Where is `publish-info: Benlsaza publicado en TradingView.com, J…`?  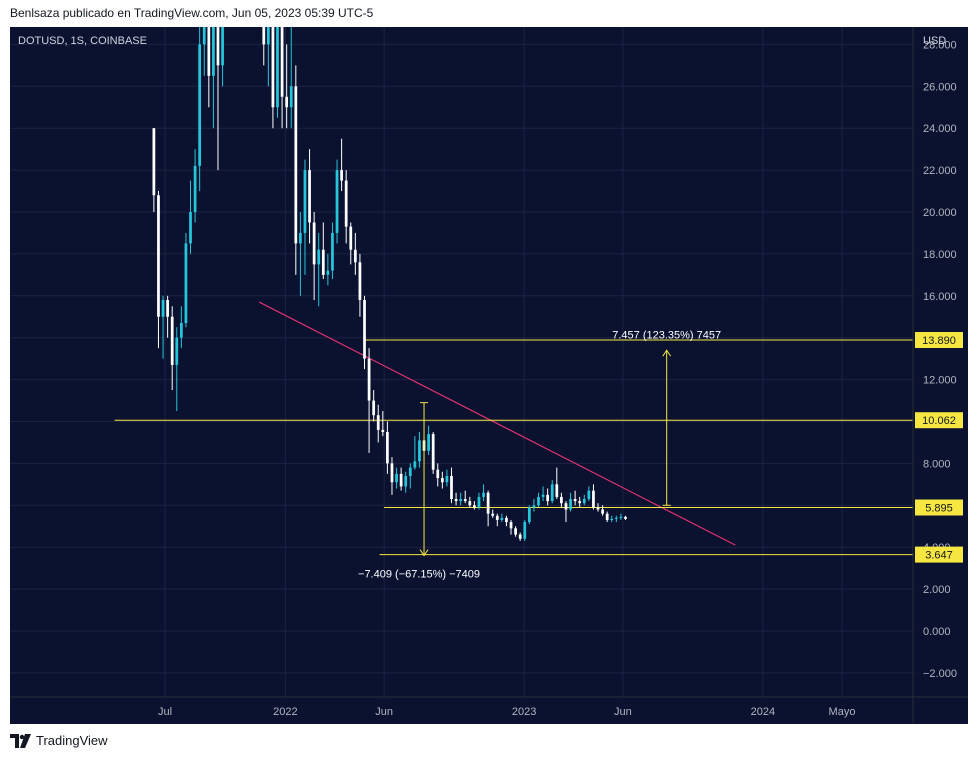
publish-info: Benlsaza publicado en TradingView.com, J… is located at coordinates (192, 13).